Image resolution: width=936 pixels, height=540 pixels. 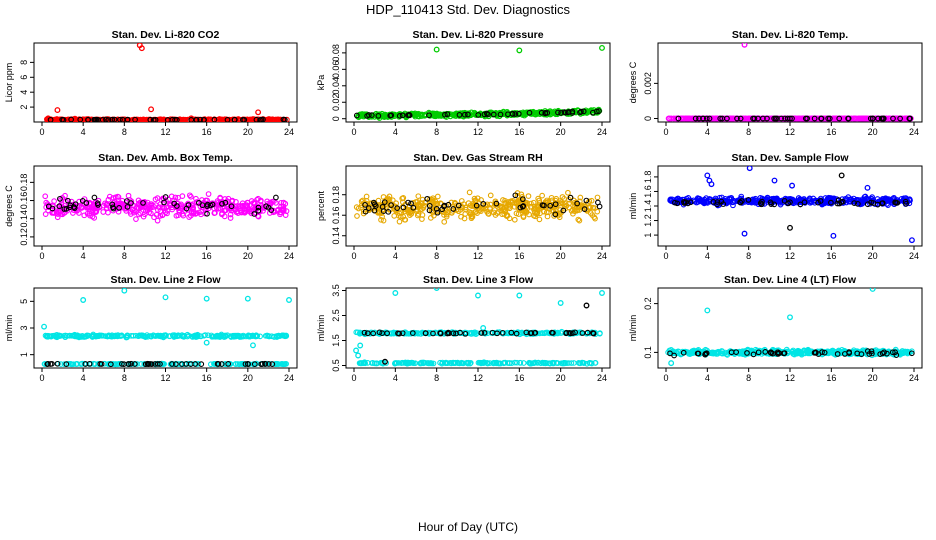 I want to click on y-axis-label: ml/min, so click(x=633, y=206).